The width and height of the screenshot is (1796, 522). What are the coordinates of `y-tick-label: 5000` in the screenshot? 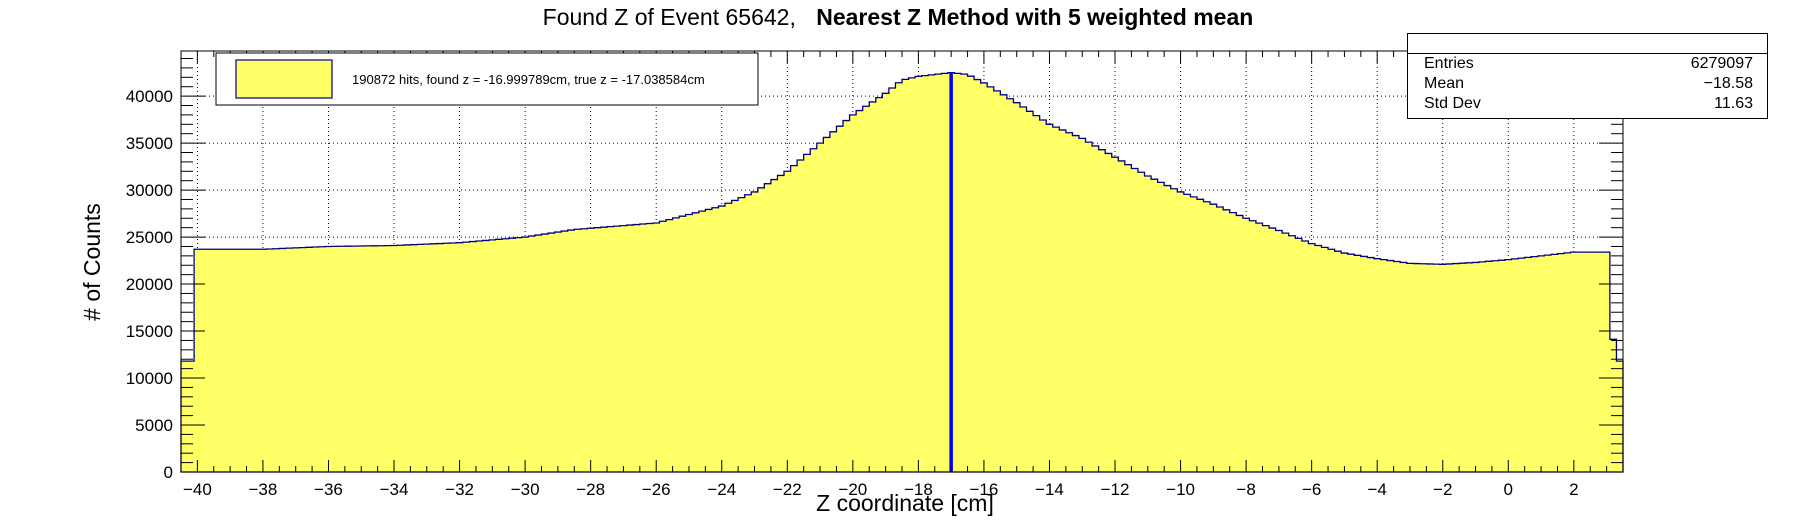 It's located at (154, 425).